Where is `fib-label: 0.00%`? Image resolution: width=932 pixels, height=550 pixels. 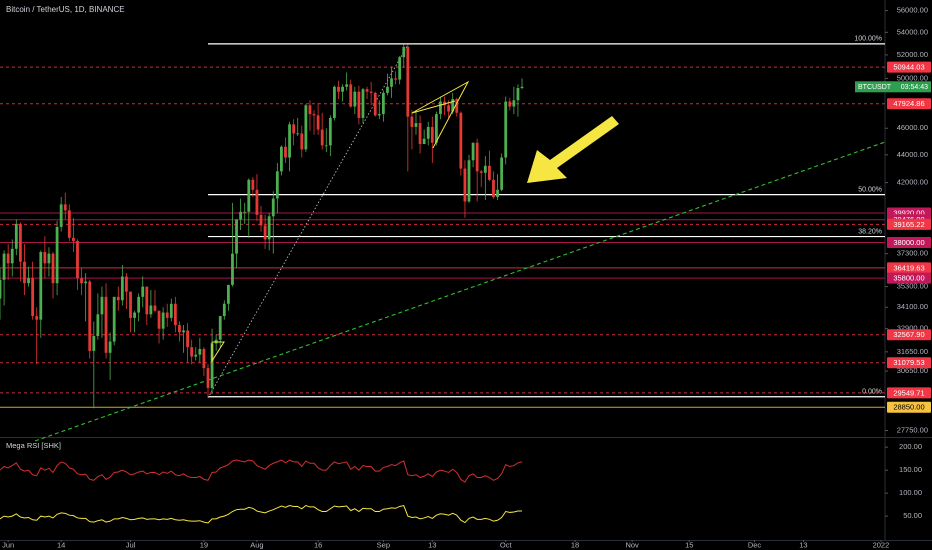 fib-label: 0.00% is located at coordinates (872, 392).